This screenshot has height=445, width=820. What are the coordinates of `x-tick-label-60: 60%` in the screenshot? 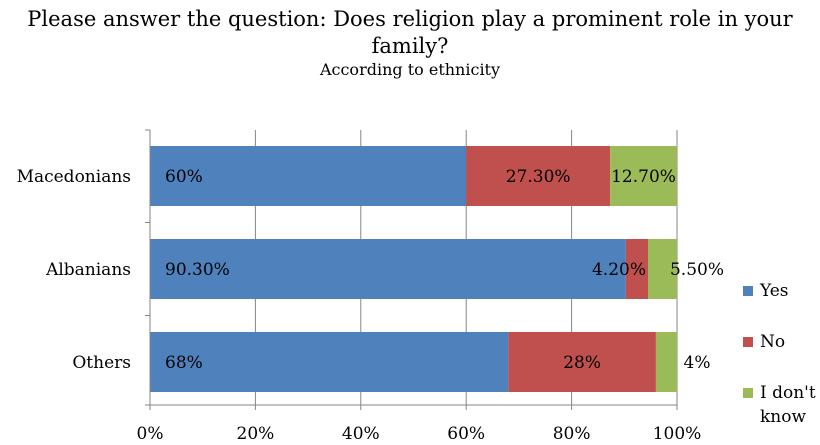 It's located at (466, 434).